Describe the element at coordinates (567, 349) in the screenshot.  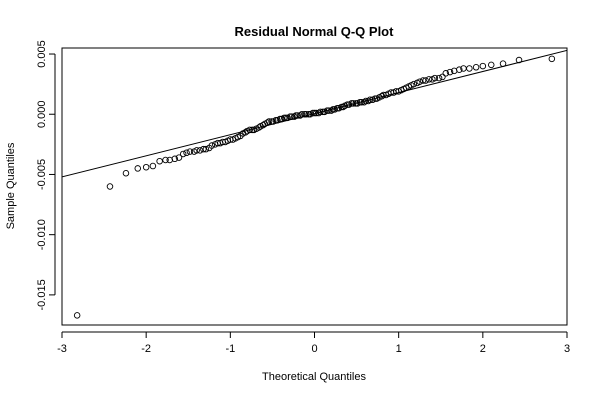
I see `x-tick-label: 3` at that location.